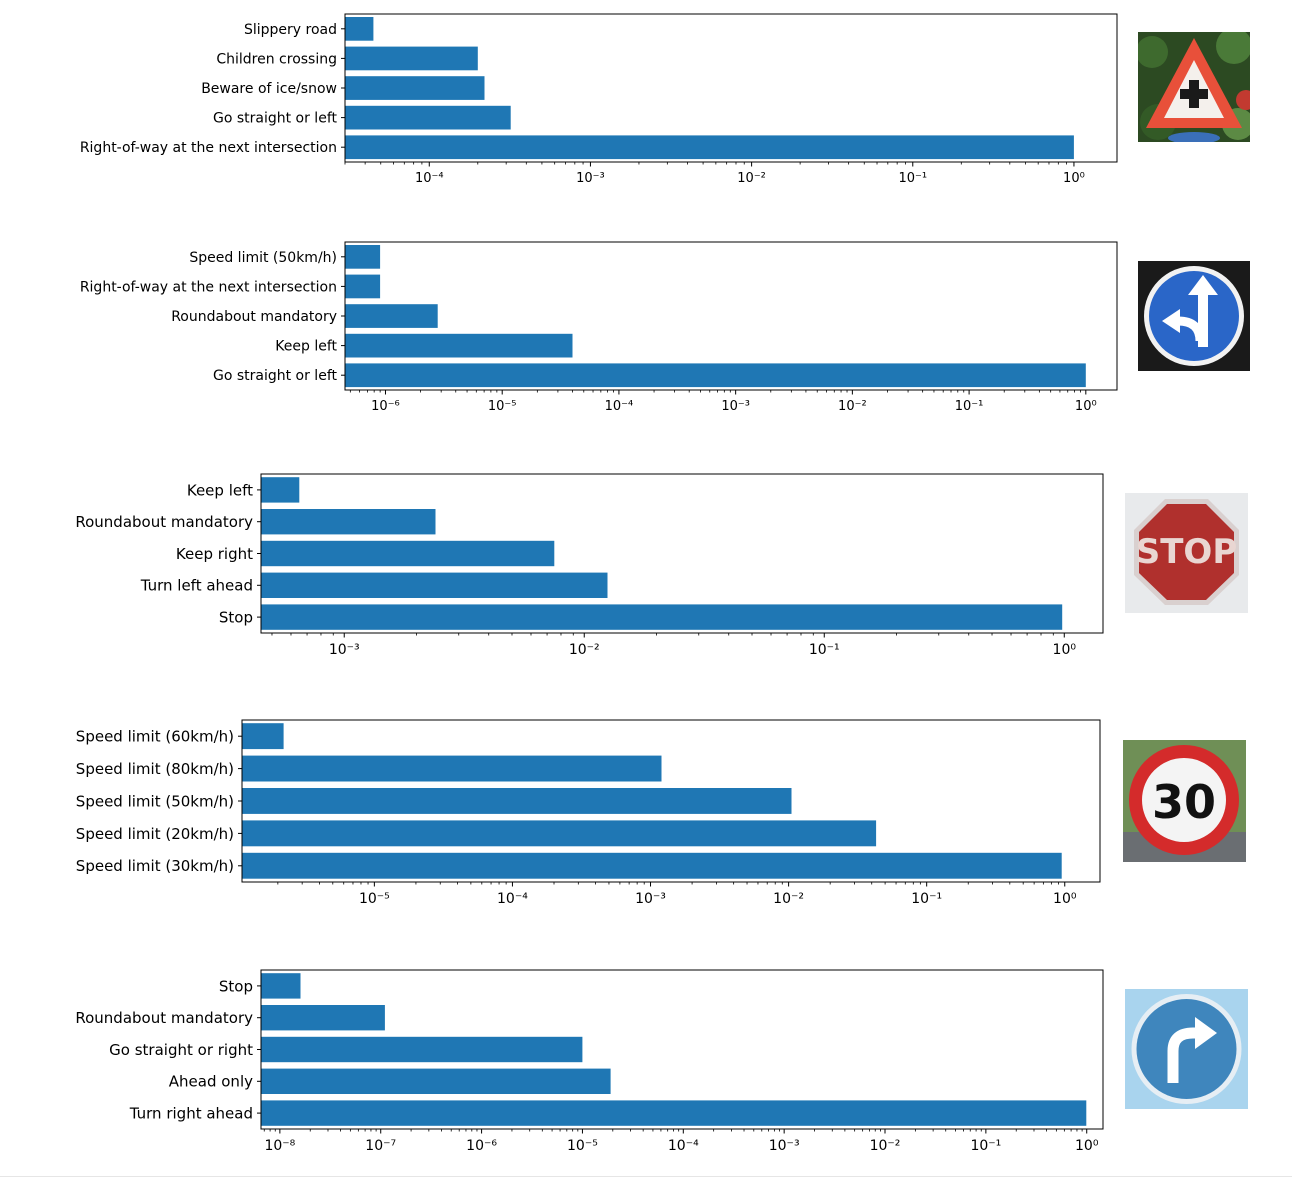  I want to click on svg-text: 30, so click(1184, 802).